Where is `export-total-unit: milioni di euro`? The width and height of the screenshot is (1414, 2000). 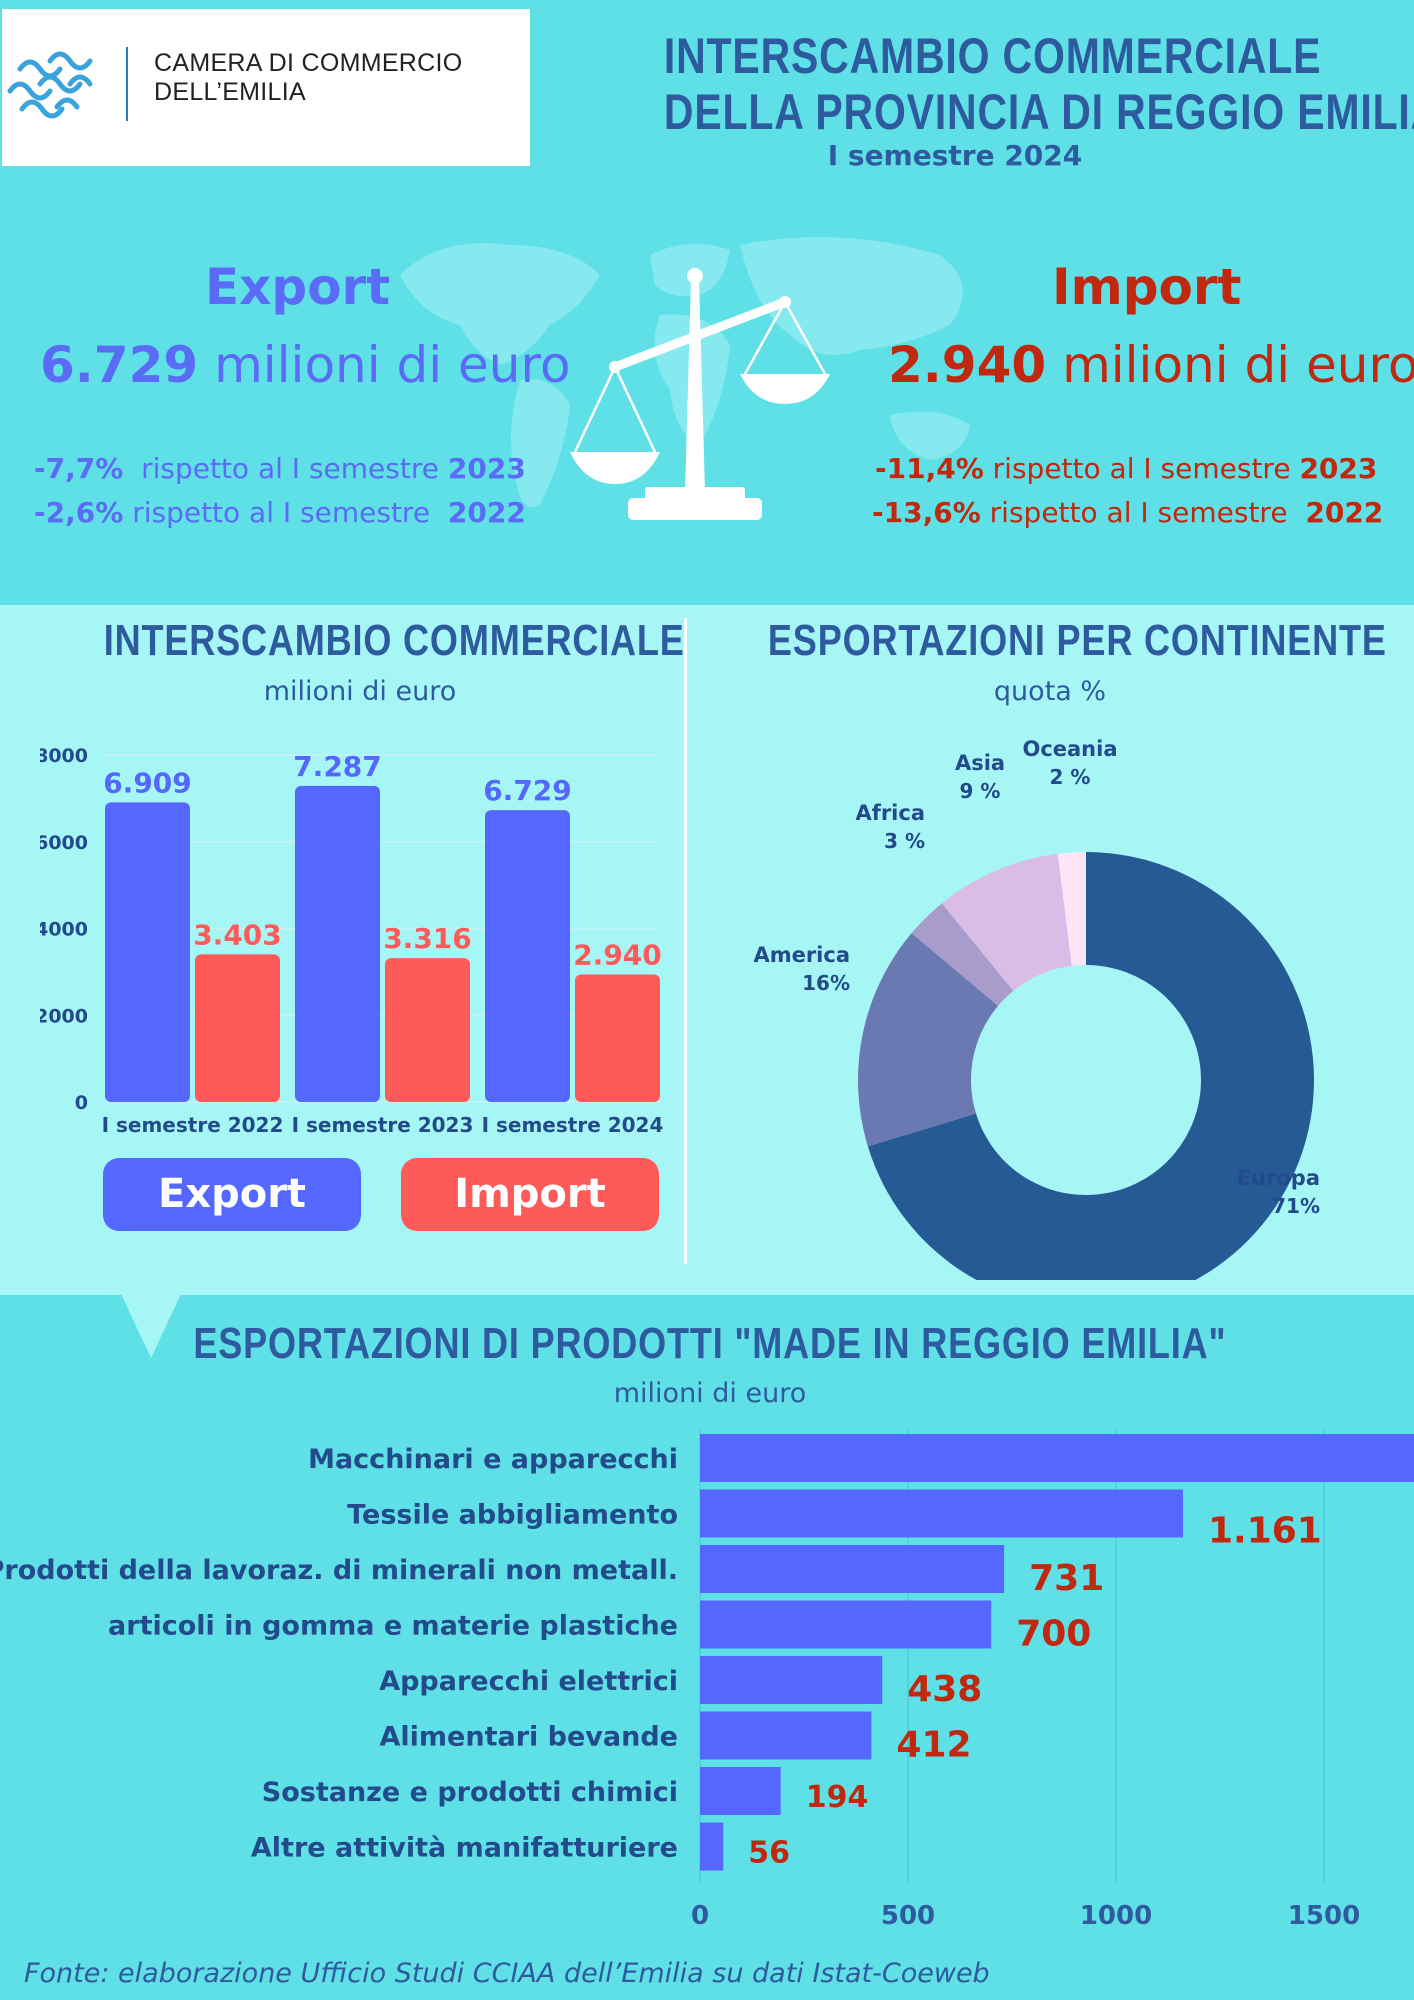 export-total-unit: milioni di euro is located at coordinates (392, 365).